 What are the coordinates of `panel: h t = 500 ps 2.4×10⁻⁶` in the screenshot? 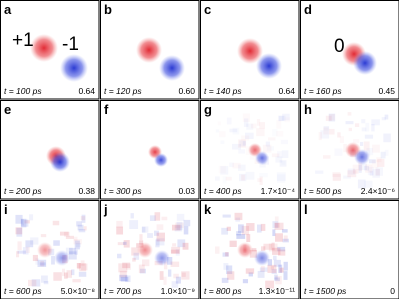 It's located at (349, 150).